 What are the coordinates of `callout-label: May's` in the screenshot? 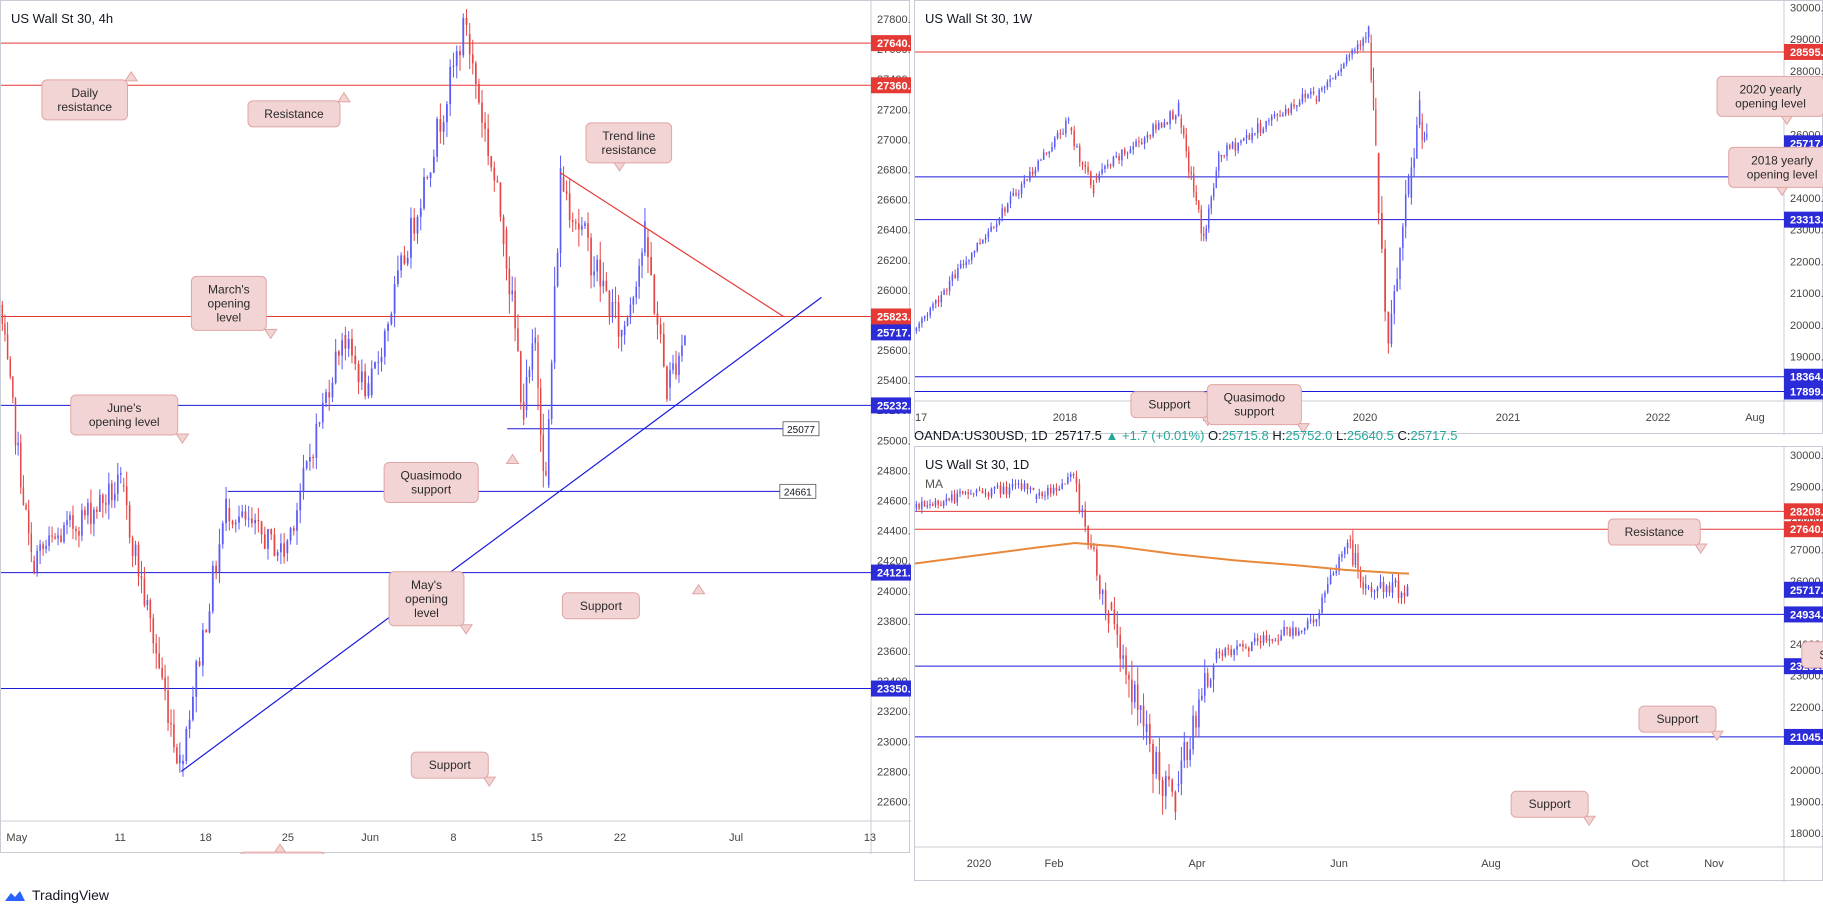 It's located at (426, 585).